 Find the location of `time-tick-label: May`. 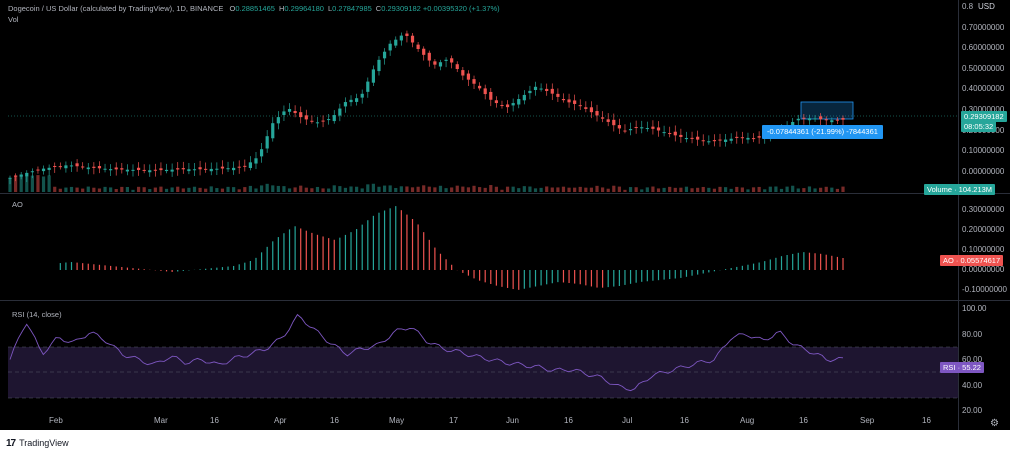

time-tick-label: May is located at coordinates (397, 420).